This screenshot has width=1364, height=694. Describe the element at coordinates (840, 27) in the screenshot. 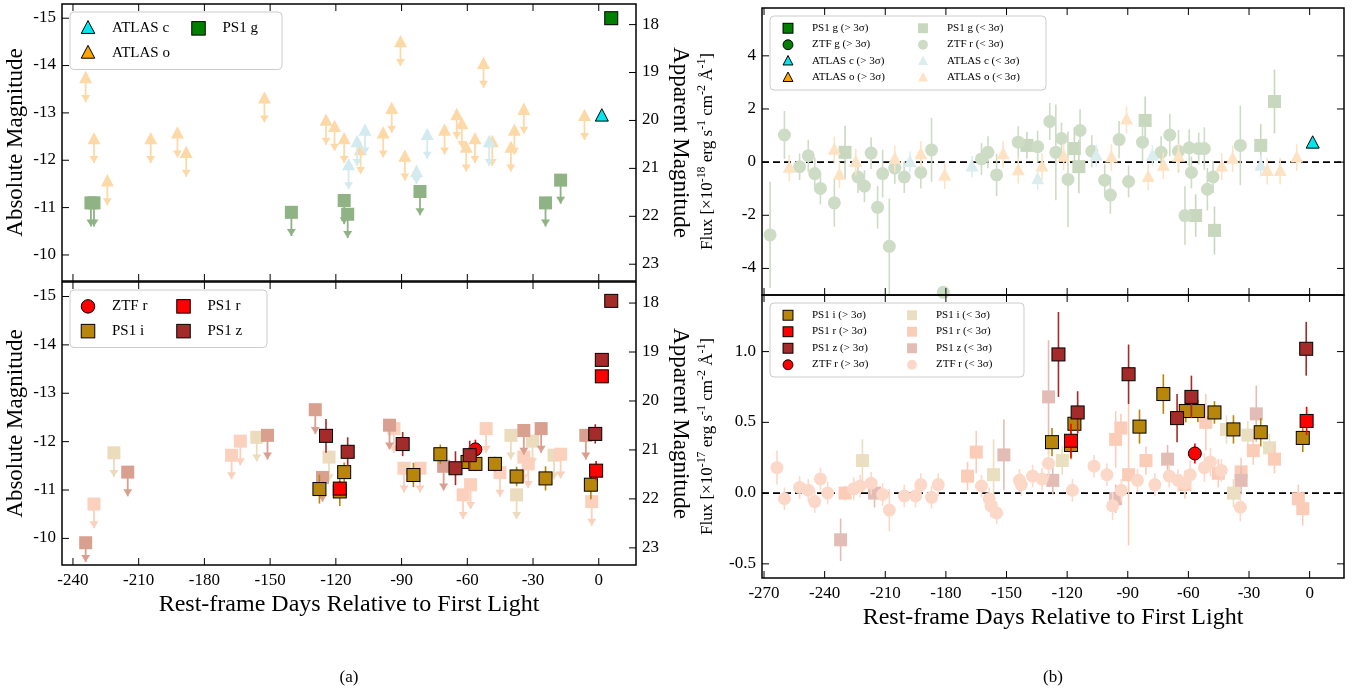

I see `legend-label: PS1 g (> 3σ)` at that location.